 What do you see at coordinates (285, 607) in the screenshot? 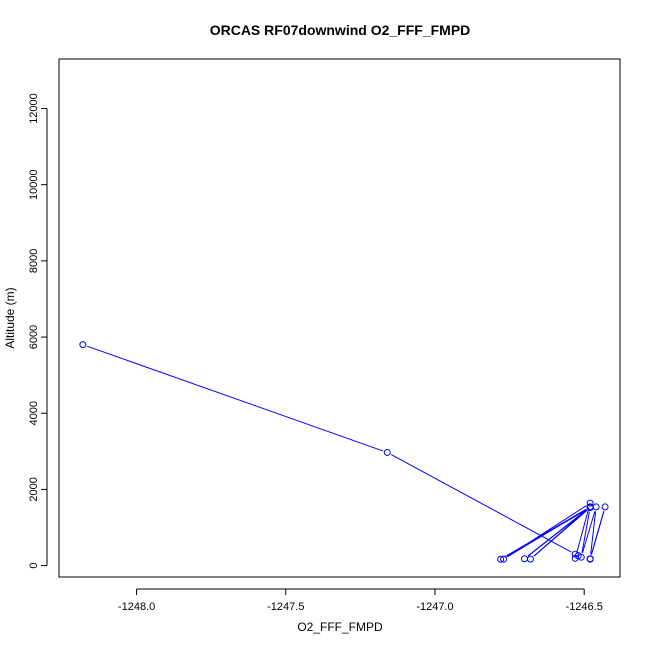
I see `x-tick-label: -1247.5` at bounding box center [285, 607].